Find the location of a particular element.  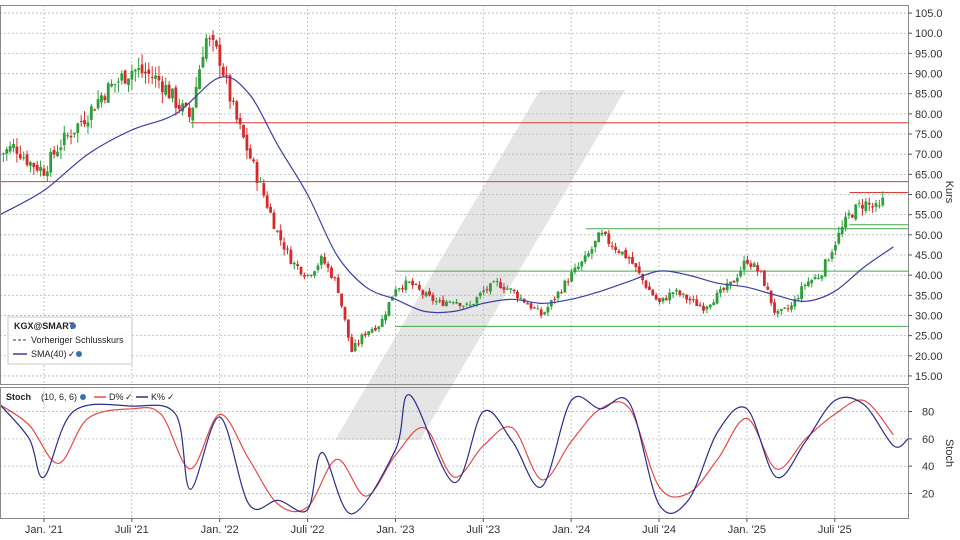

stoch-legend: Stoch (10, 6, 6) D% ✓ K% ✓ is located at coordinates (90, 397).